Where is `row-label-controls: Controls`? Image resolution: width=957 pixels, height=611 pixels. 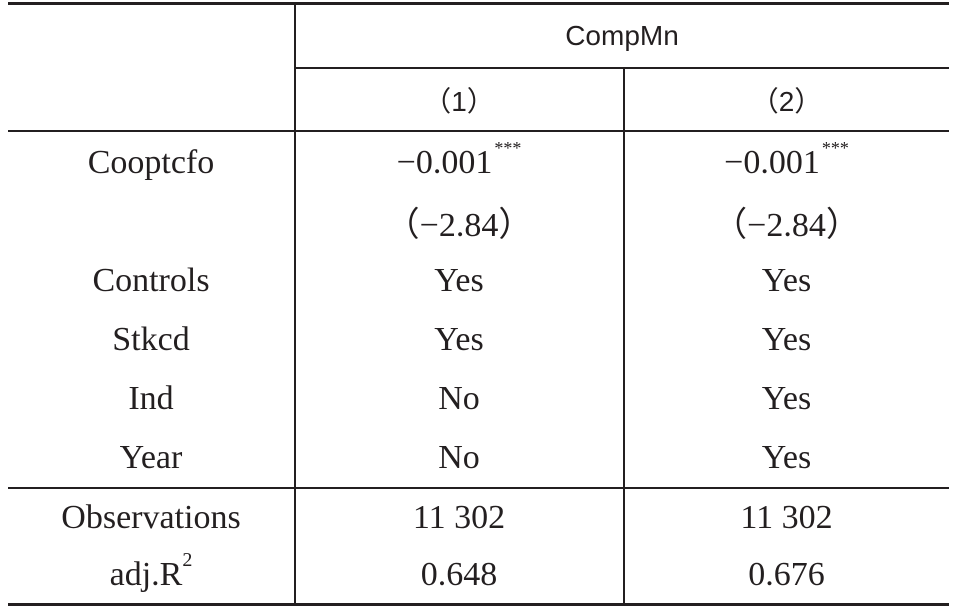
row-label-controls: Controls is located at coordinates (151, 280).